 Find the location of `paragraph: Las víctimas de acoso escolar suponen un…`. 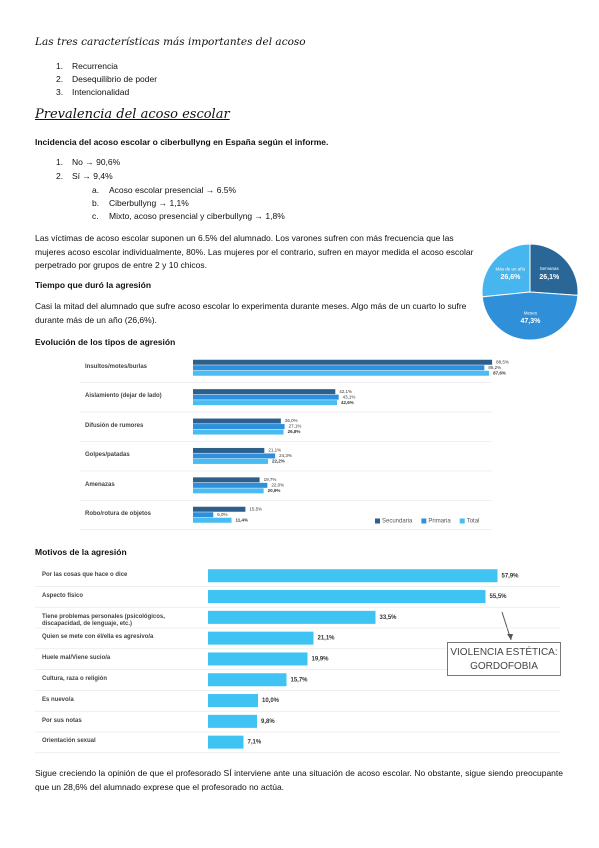

paragraph: Las víctimas de acoso escolar suponen un… is located at coordinates (254, 251).